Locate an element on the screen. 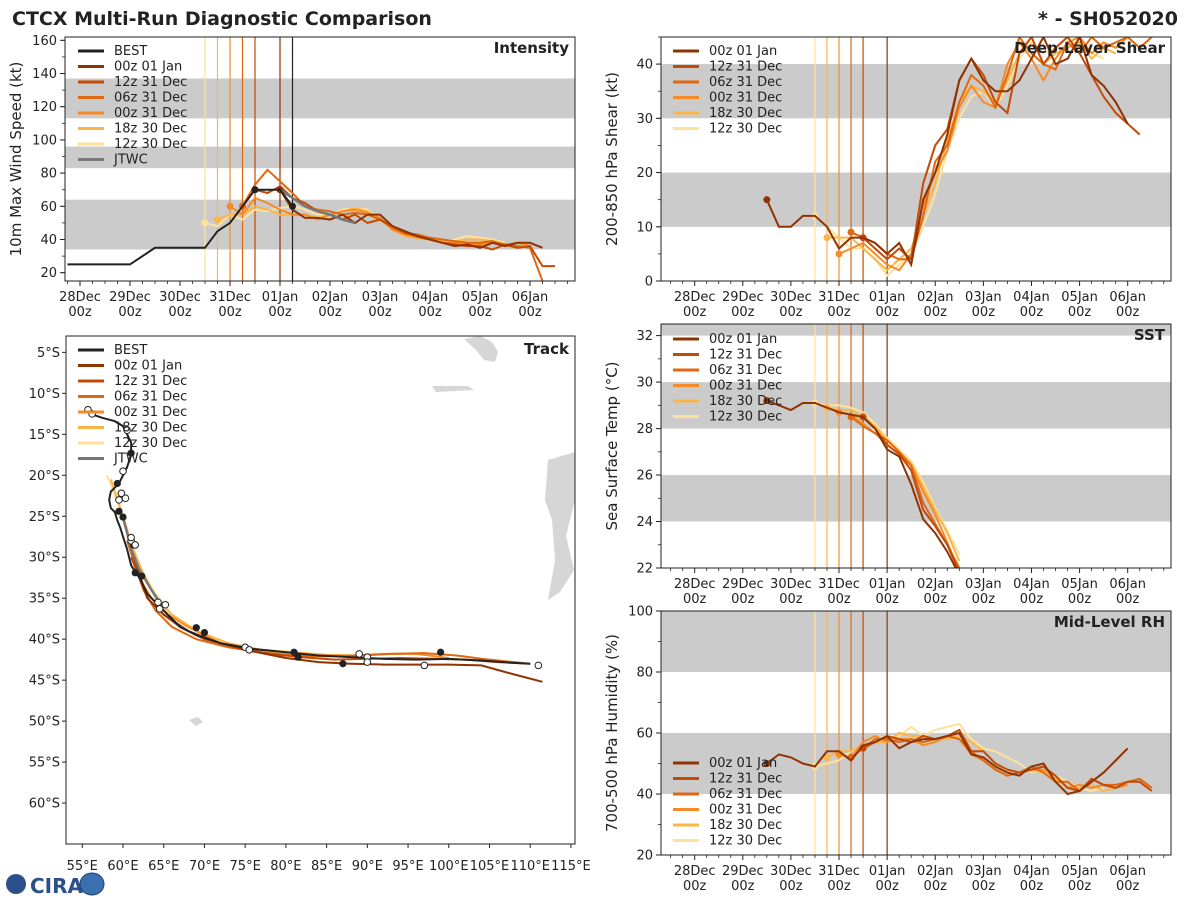 The height and width of the screenshot is (904, 1200). sst-ytick-label: 32 is located at coordinates (644, 336).